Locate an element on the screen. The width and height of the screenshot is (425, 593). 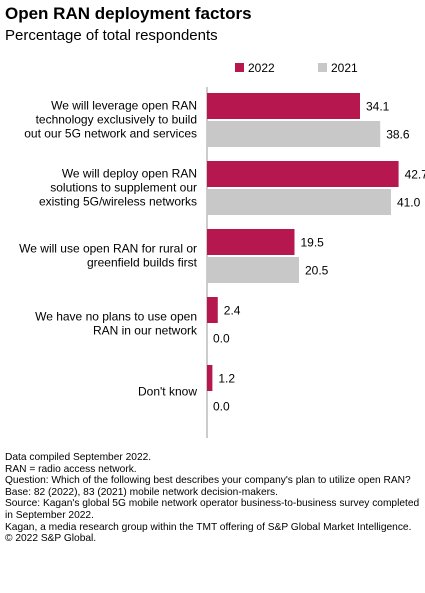
note-compiled: Data compiled September 2022. is located at coordinates (78, 457).